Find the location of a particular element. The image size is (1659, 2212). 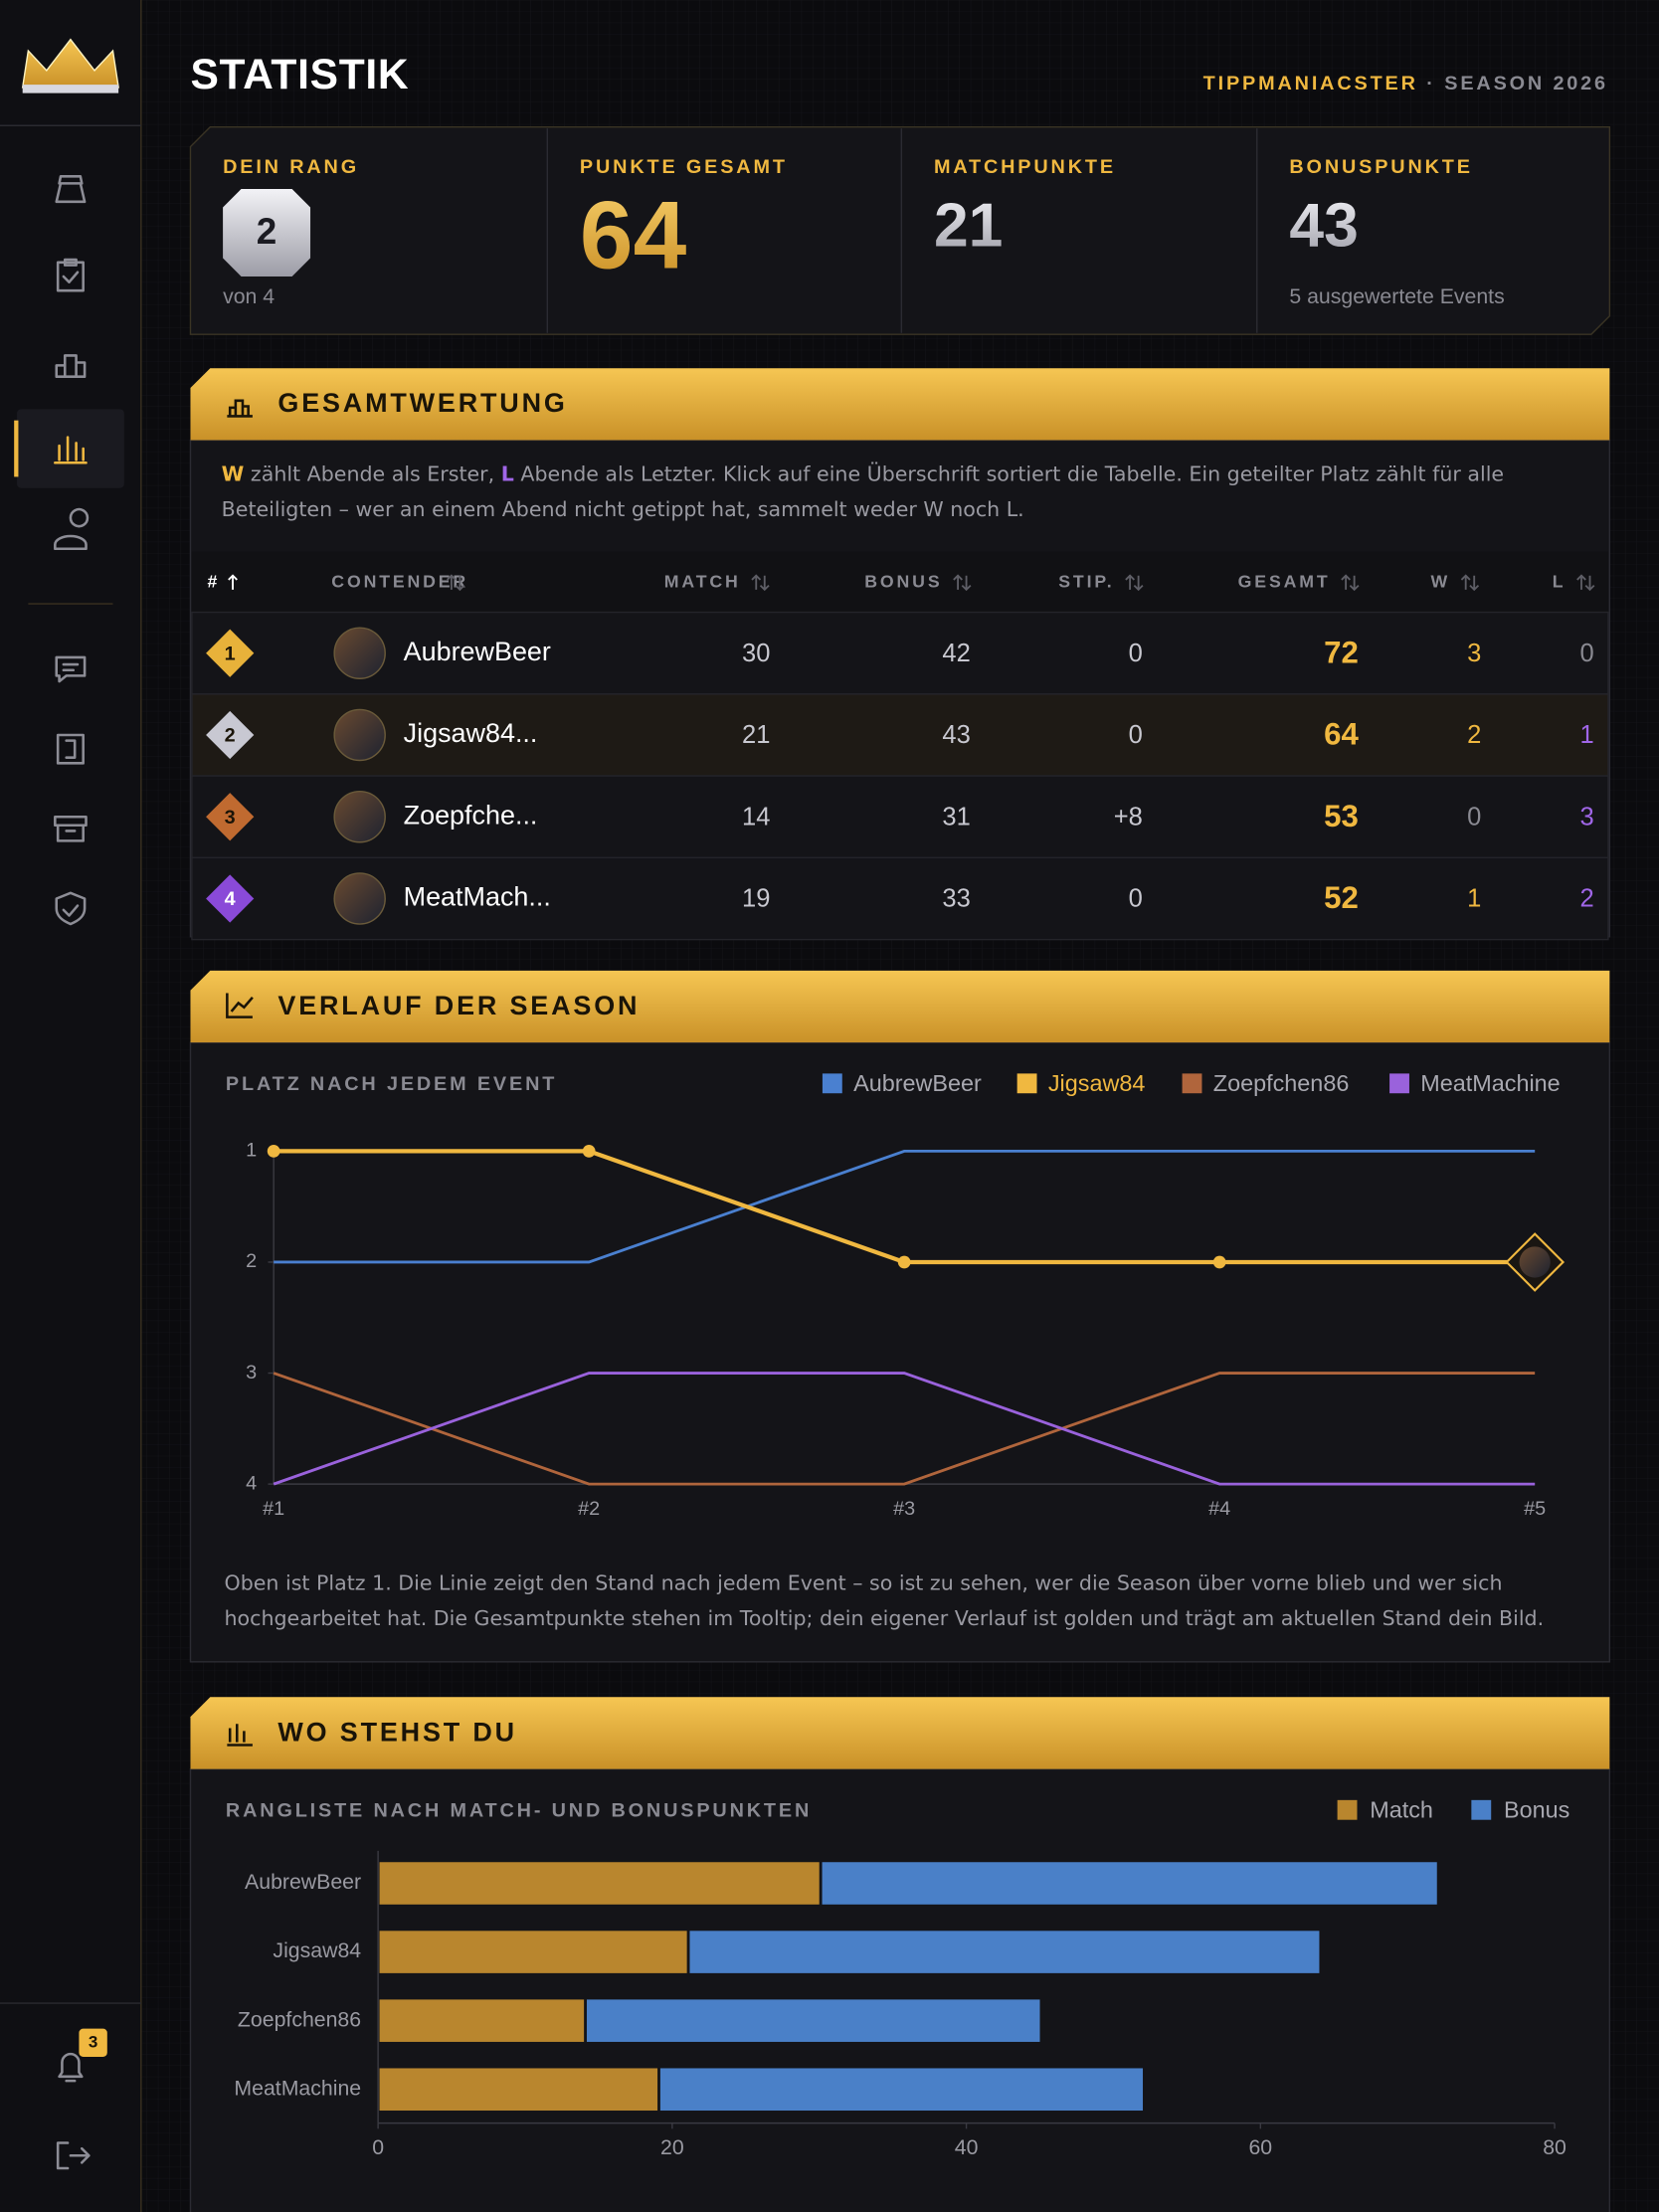

category-label: Jigsaw84 is located at coordinates (317, 1950).